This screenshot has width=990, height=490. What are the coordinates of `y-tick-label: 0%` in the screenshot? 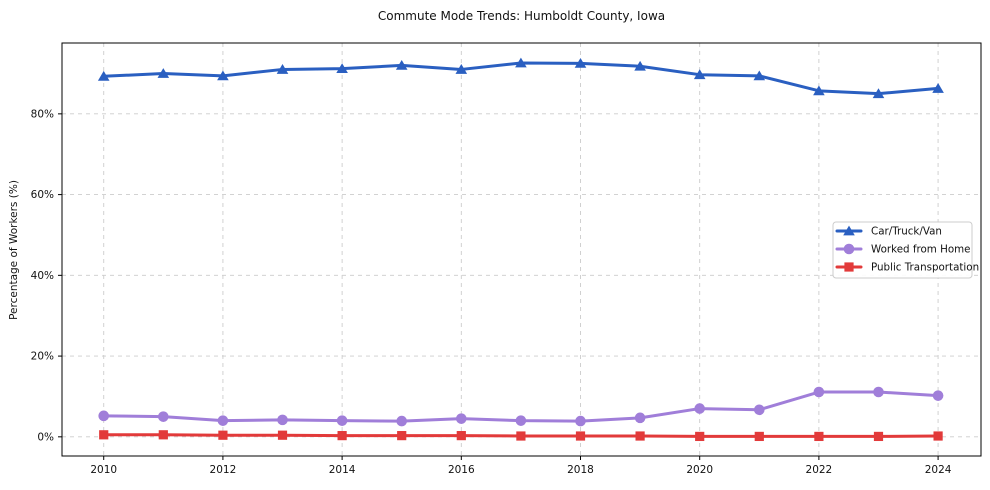 It's located at (45, 437).